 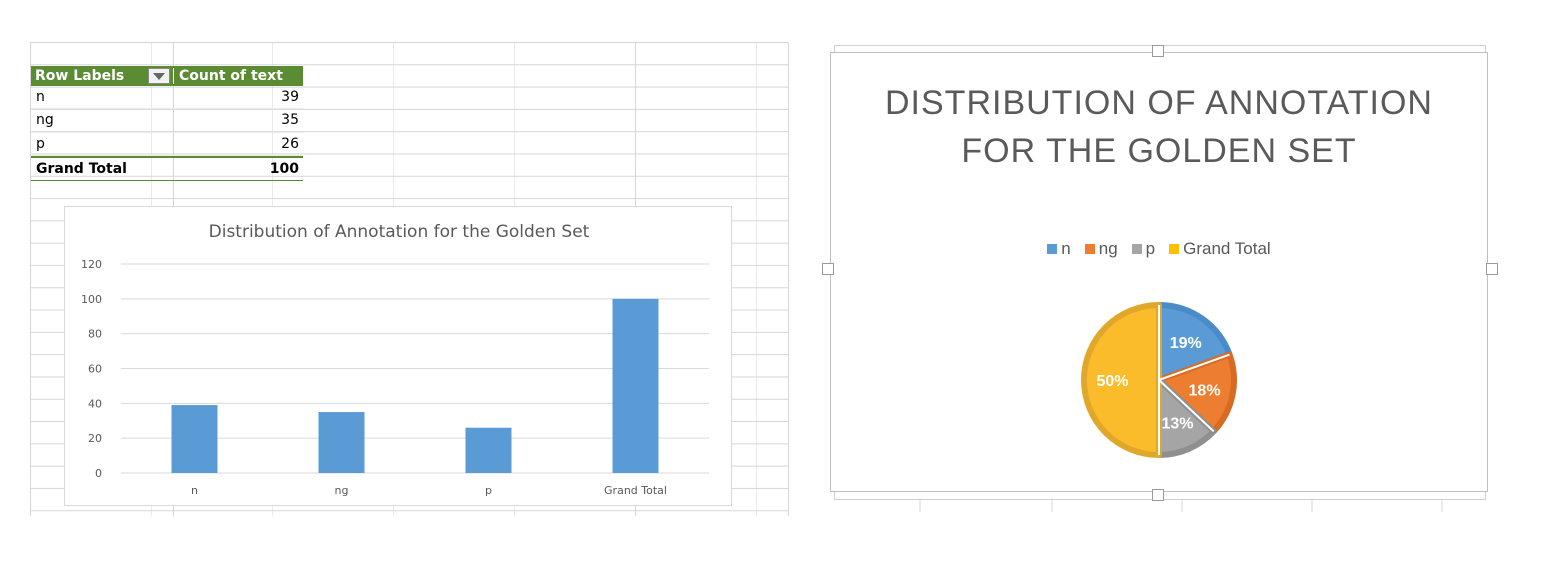 What do you see at coordinates (80, 76) in the screenshot?
I see `row-labels-header-text: Row Labels` at bounding box center [80, 76].